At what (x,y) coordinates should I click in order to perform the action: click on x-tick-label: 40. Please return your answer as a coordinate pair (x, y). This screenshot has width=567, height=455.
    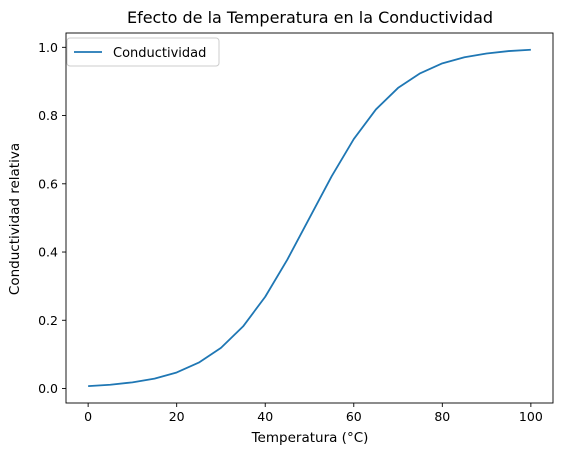
    Looking at the image, I should click on (265, 416).